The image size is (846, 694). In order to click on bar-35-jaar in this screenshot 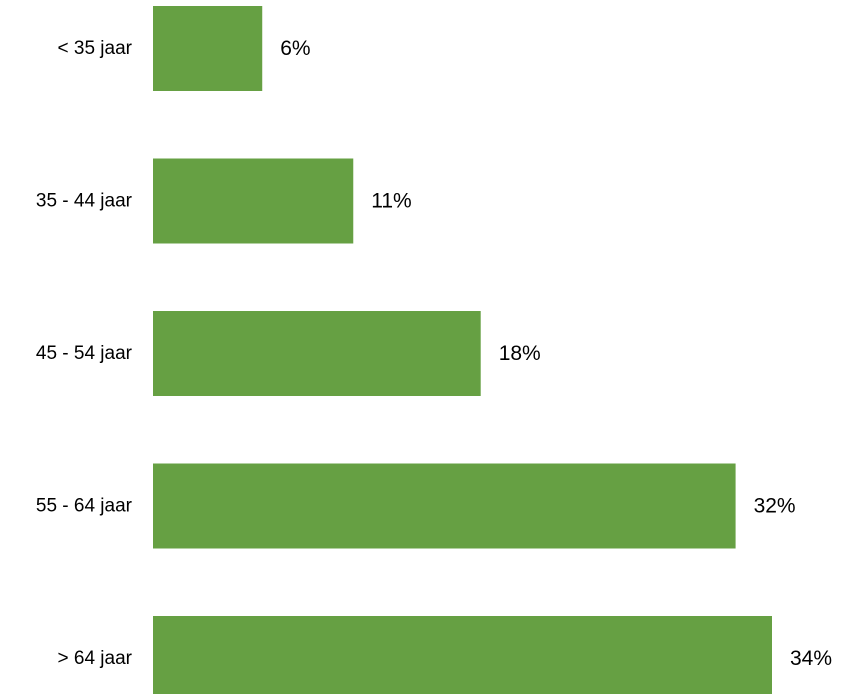, I will do `click(208, 48)`.